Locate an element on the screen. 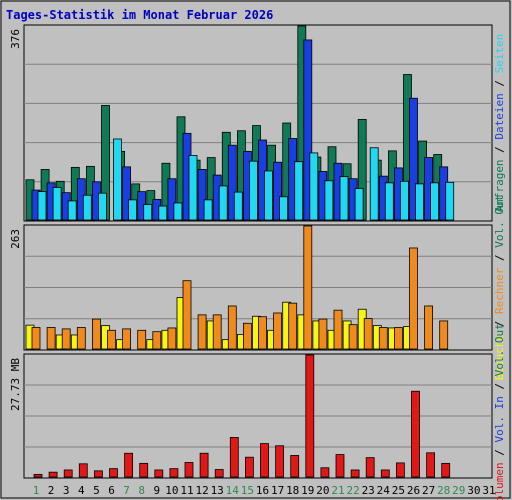  series-legend-label: Anfragen / Dateien / Seiten is located at coordinates (499, 123).